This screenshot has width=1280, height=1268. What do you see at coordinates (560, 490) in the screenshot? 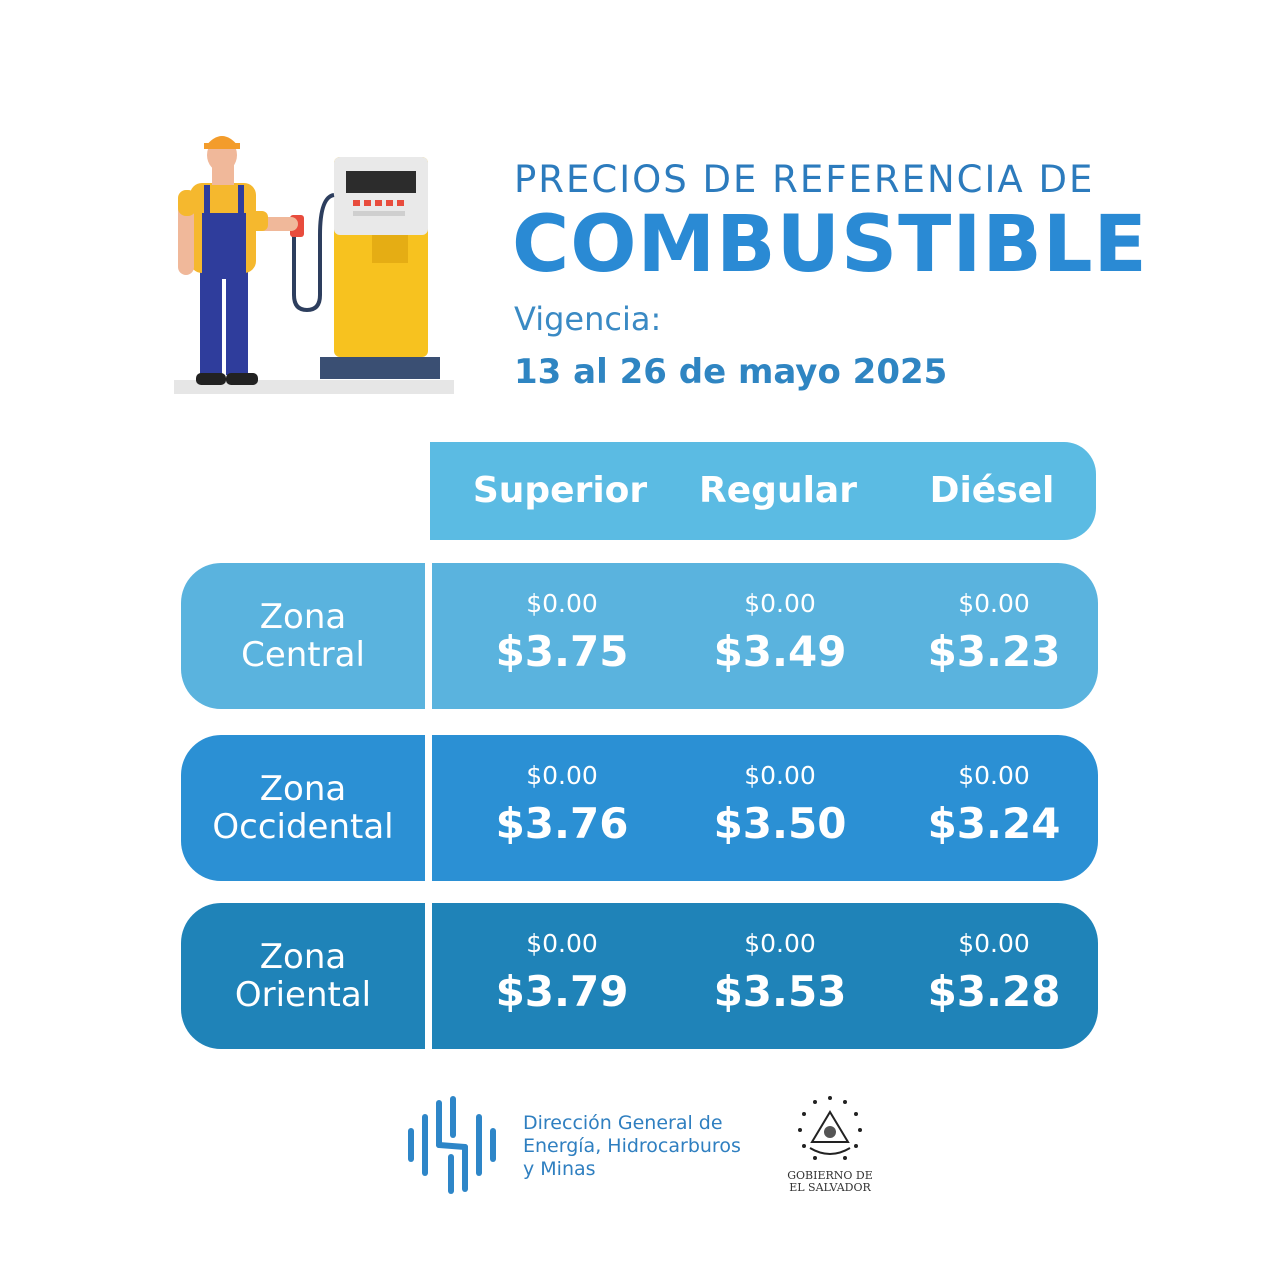
I see `column-header-superior: Superior` at bounding box center [560, 490].